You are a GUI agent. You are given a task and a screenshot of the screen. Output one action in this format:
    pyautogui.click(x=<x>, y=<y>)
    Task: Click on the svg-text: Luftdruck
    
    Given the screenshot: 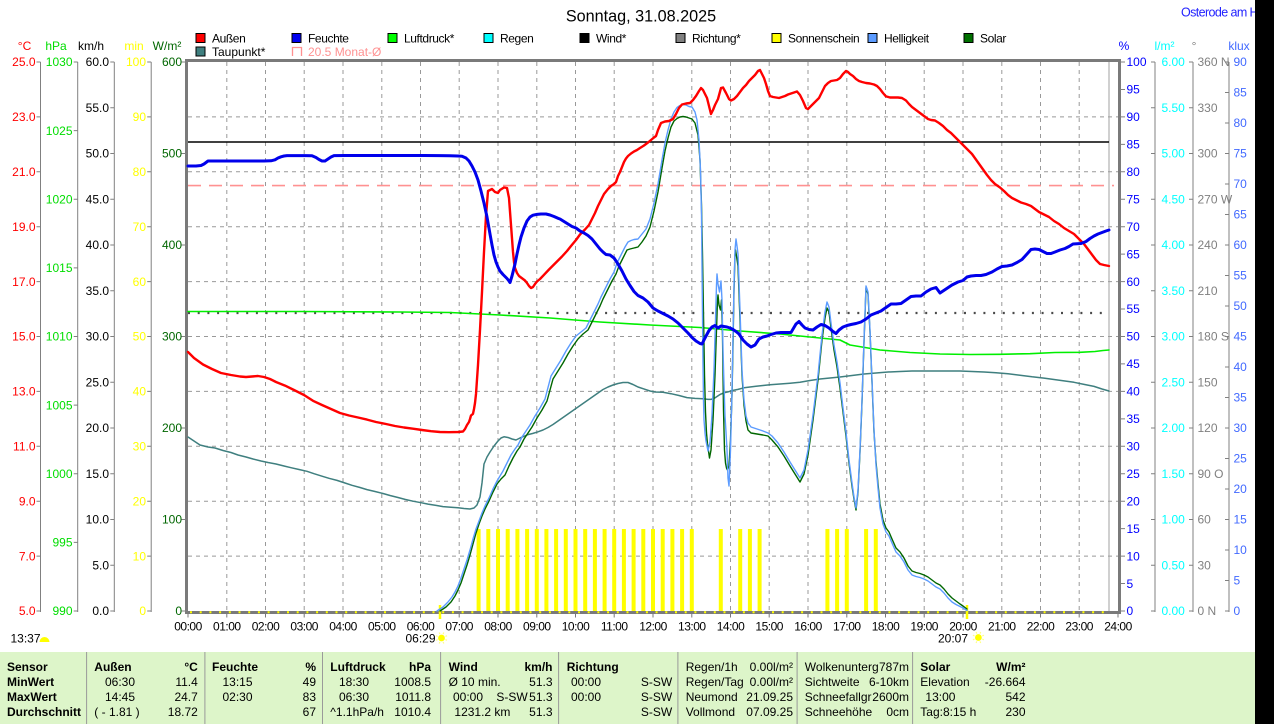 What is the action you would take?
    pyautogui.click(x=358, y=667)
    